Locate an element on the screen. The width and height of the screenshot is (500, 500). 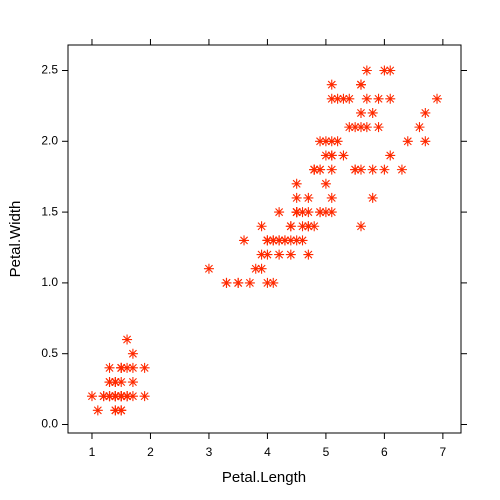
x-tick-label: 4 is located at coordinates (267, 452).